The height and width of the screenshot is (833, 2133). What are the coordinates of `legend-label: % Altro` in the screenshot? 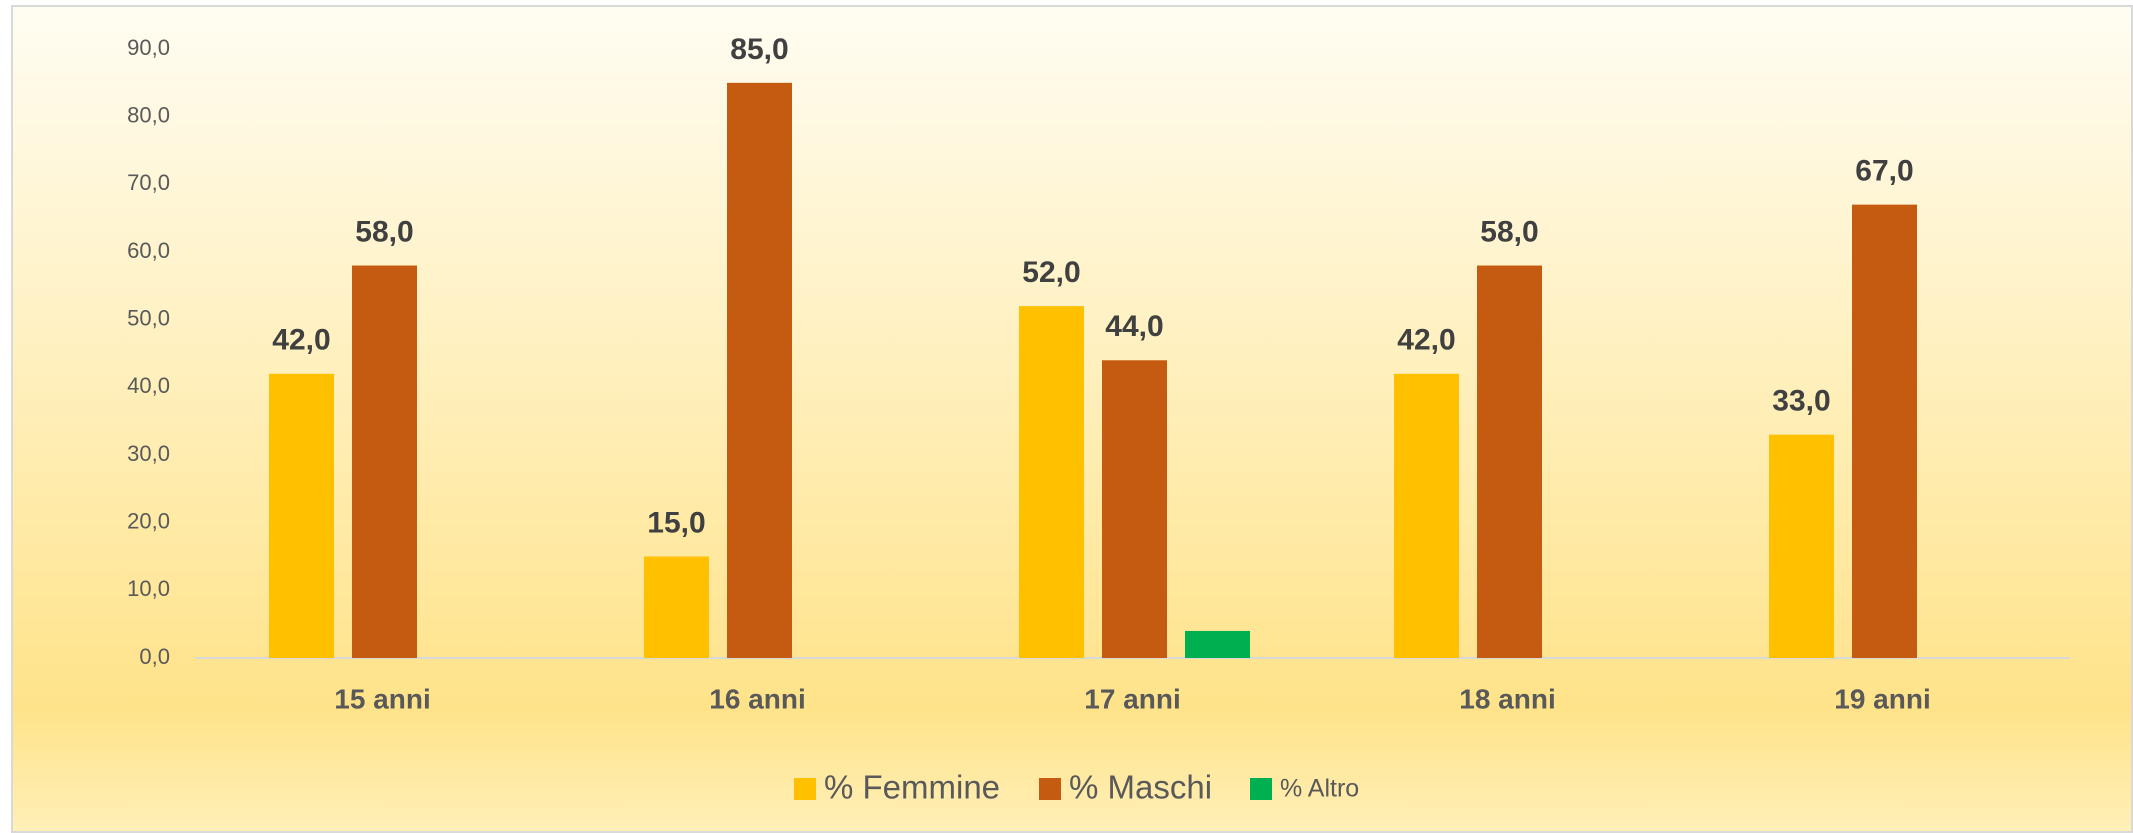 It's located at (1319, 789).